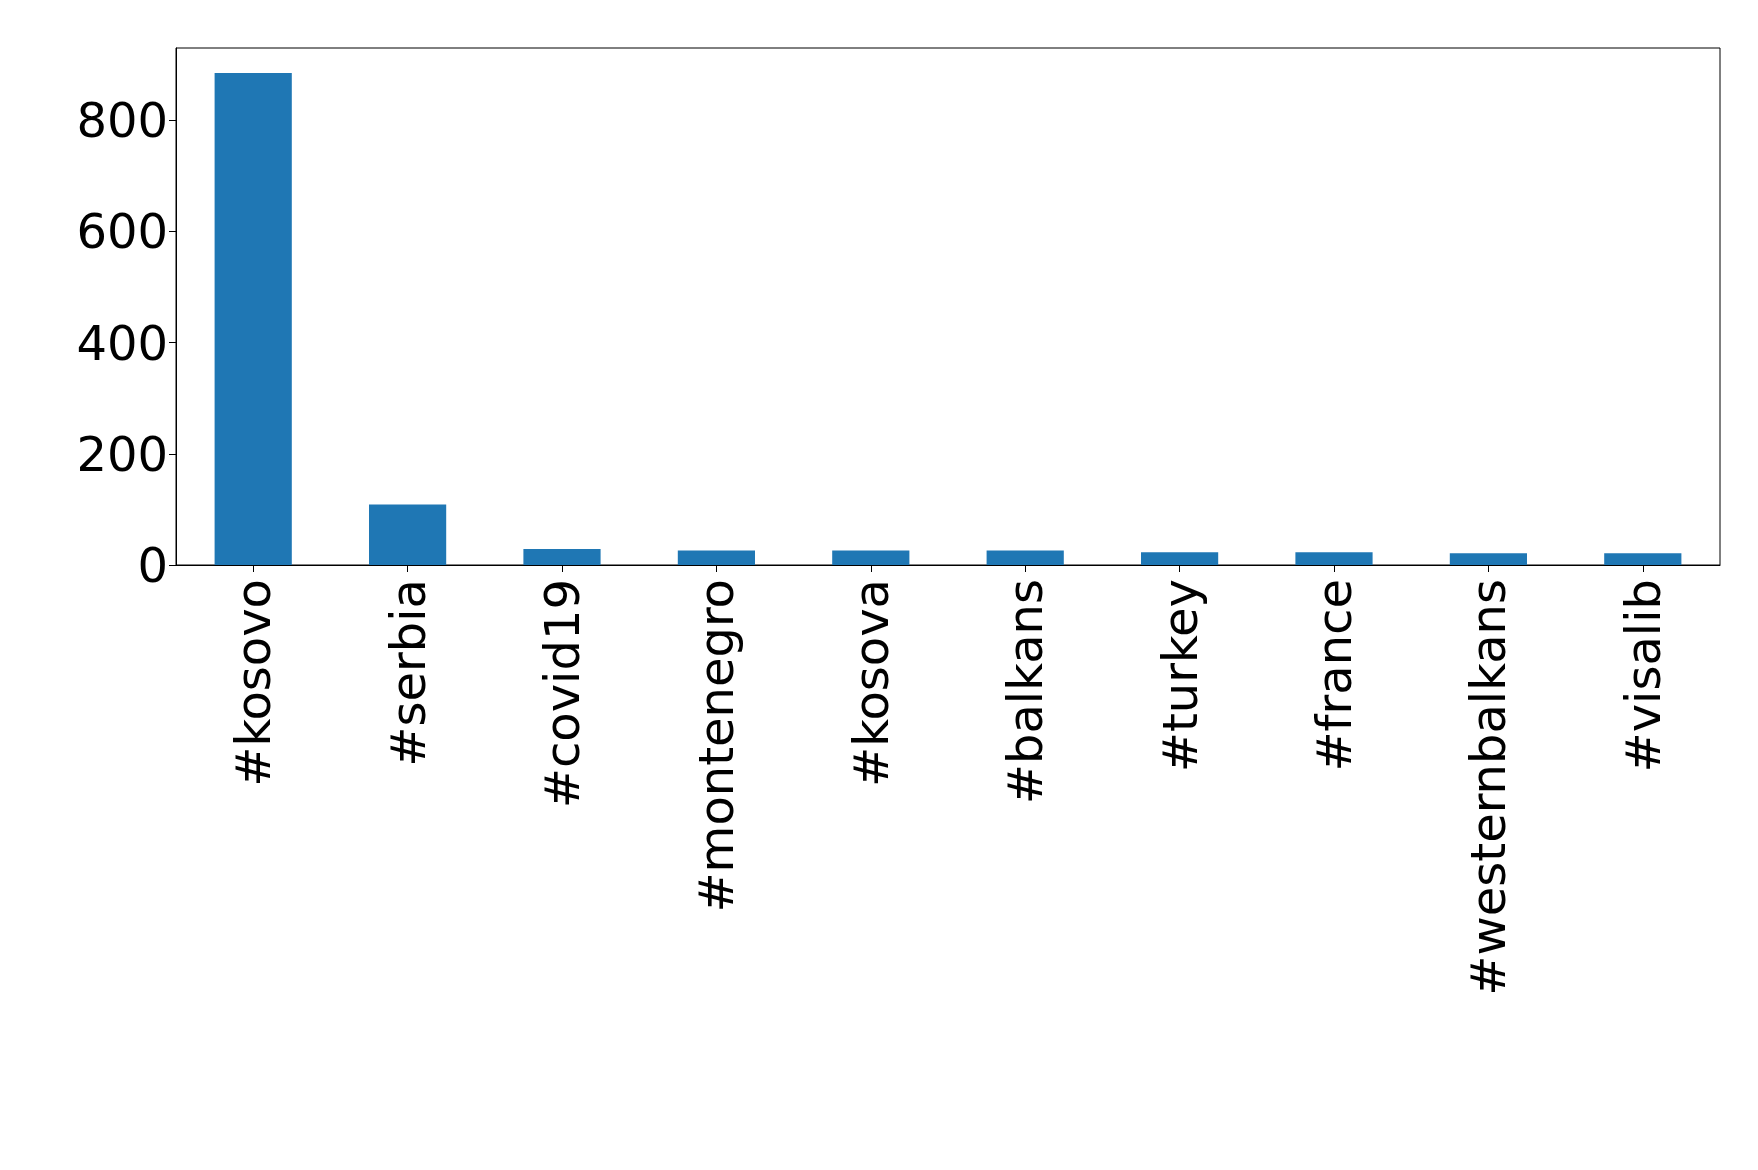  What do you see at coordinates (1488, 787) in the screenshot?
I see `x-tick-label: #westernbalkans` at bounding box center [1488, 787].